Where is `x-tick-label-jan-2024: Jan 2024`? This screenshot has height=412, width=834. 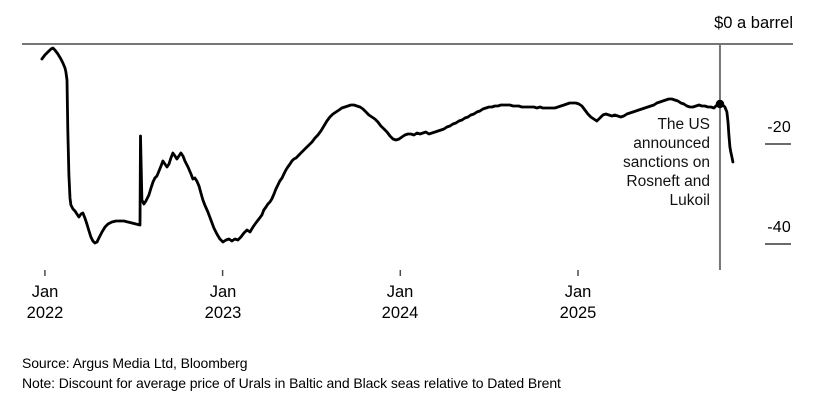
x-tick-label-jan-2024: Jan 2024 is located at coordinates (400, 302).